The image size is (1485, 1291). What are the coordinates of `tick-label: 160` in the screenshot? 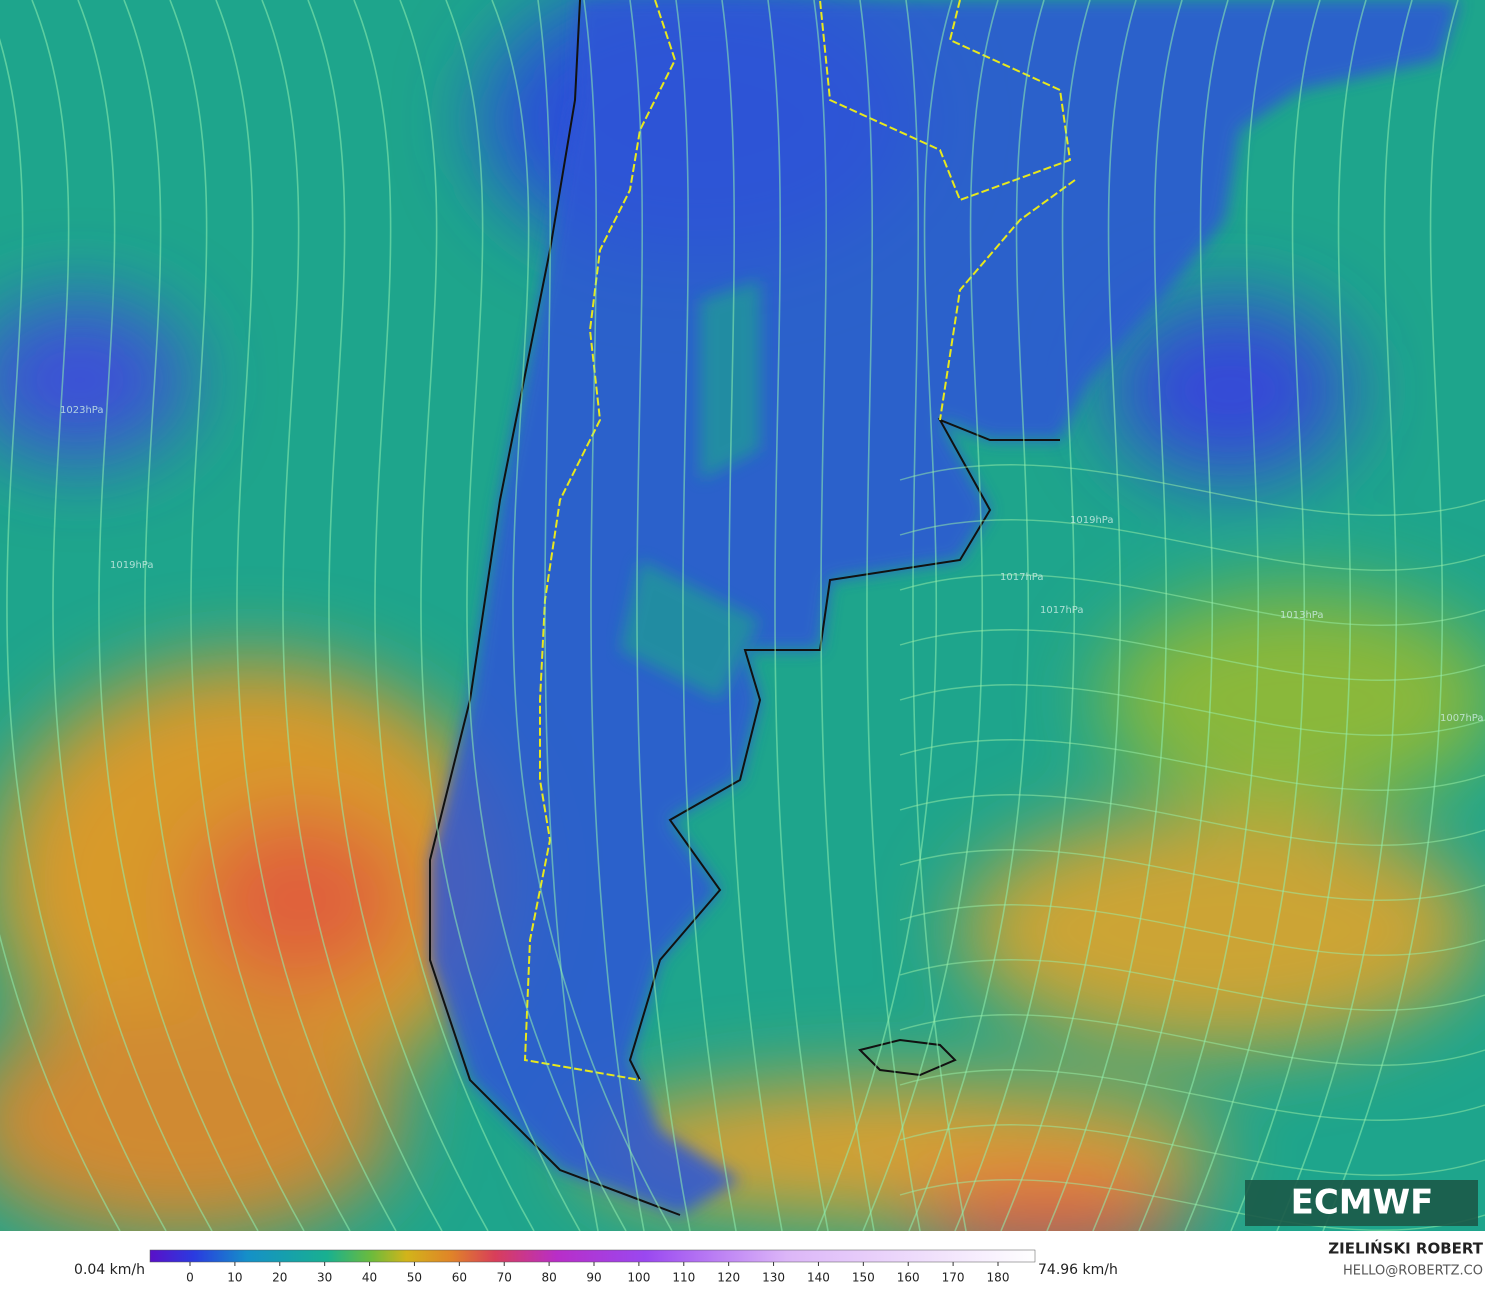 It's located at (908, 1278).